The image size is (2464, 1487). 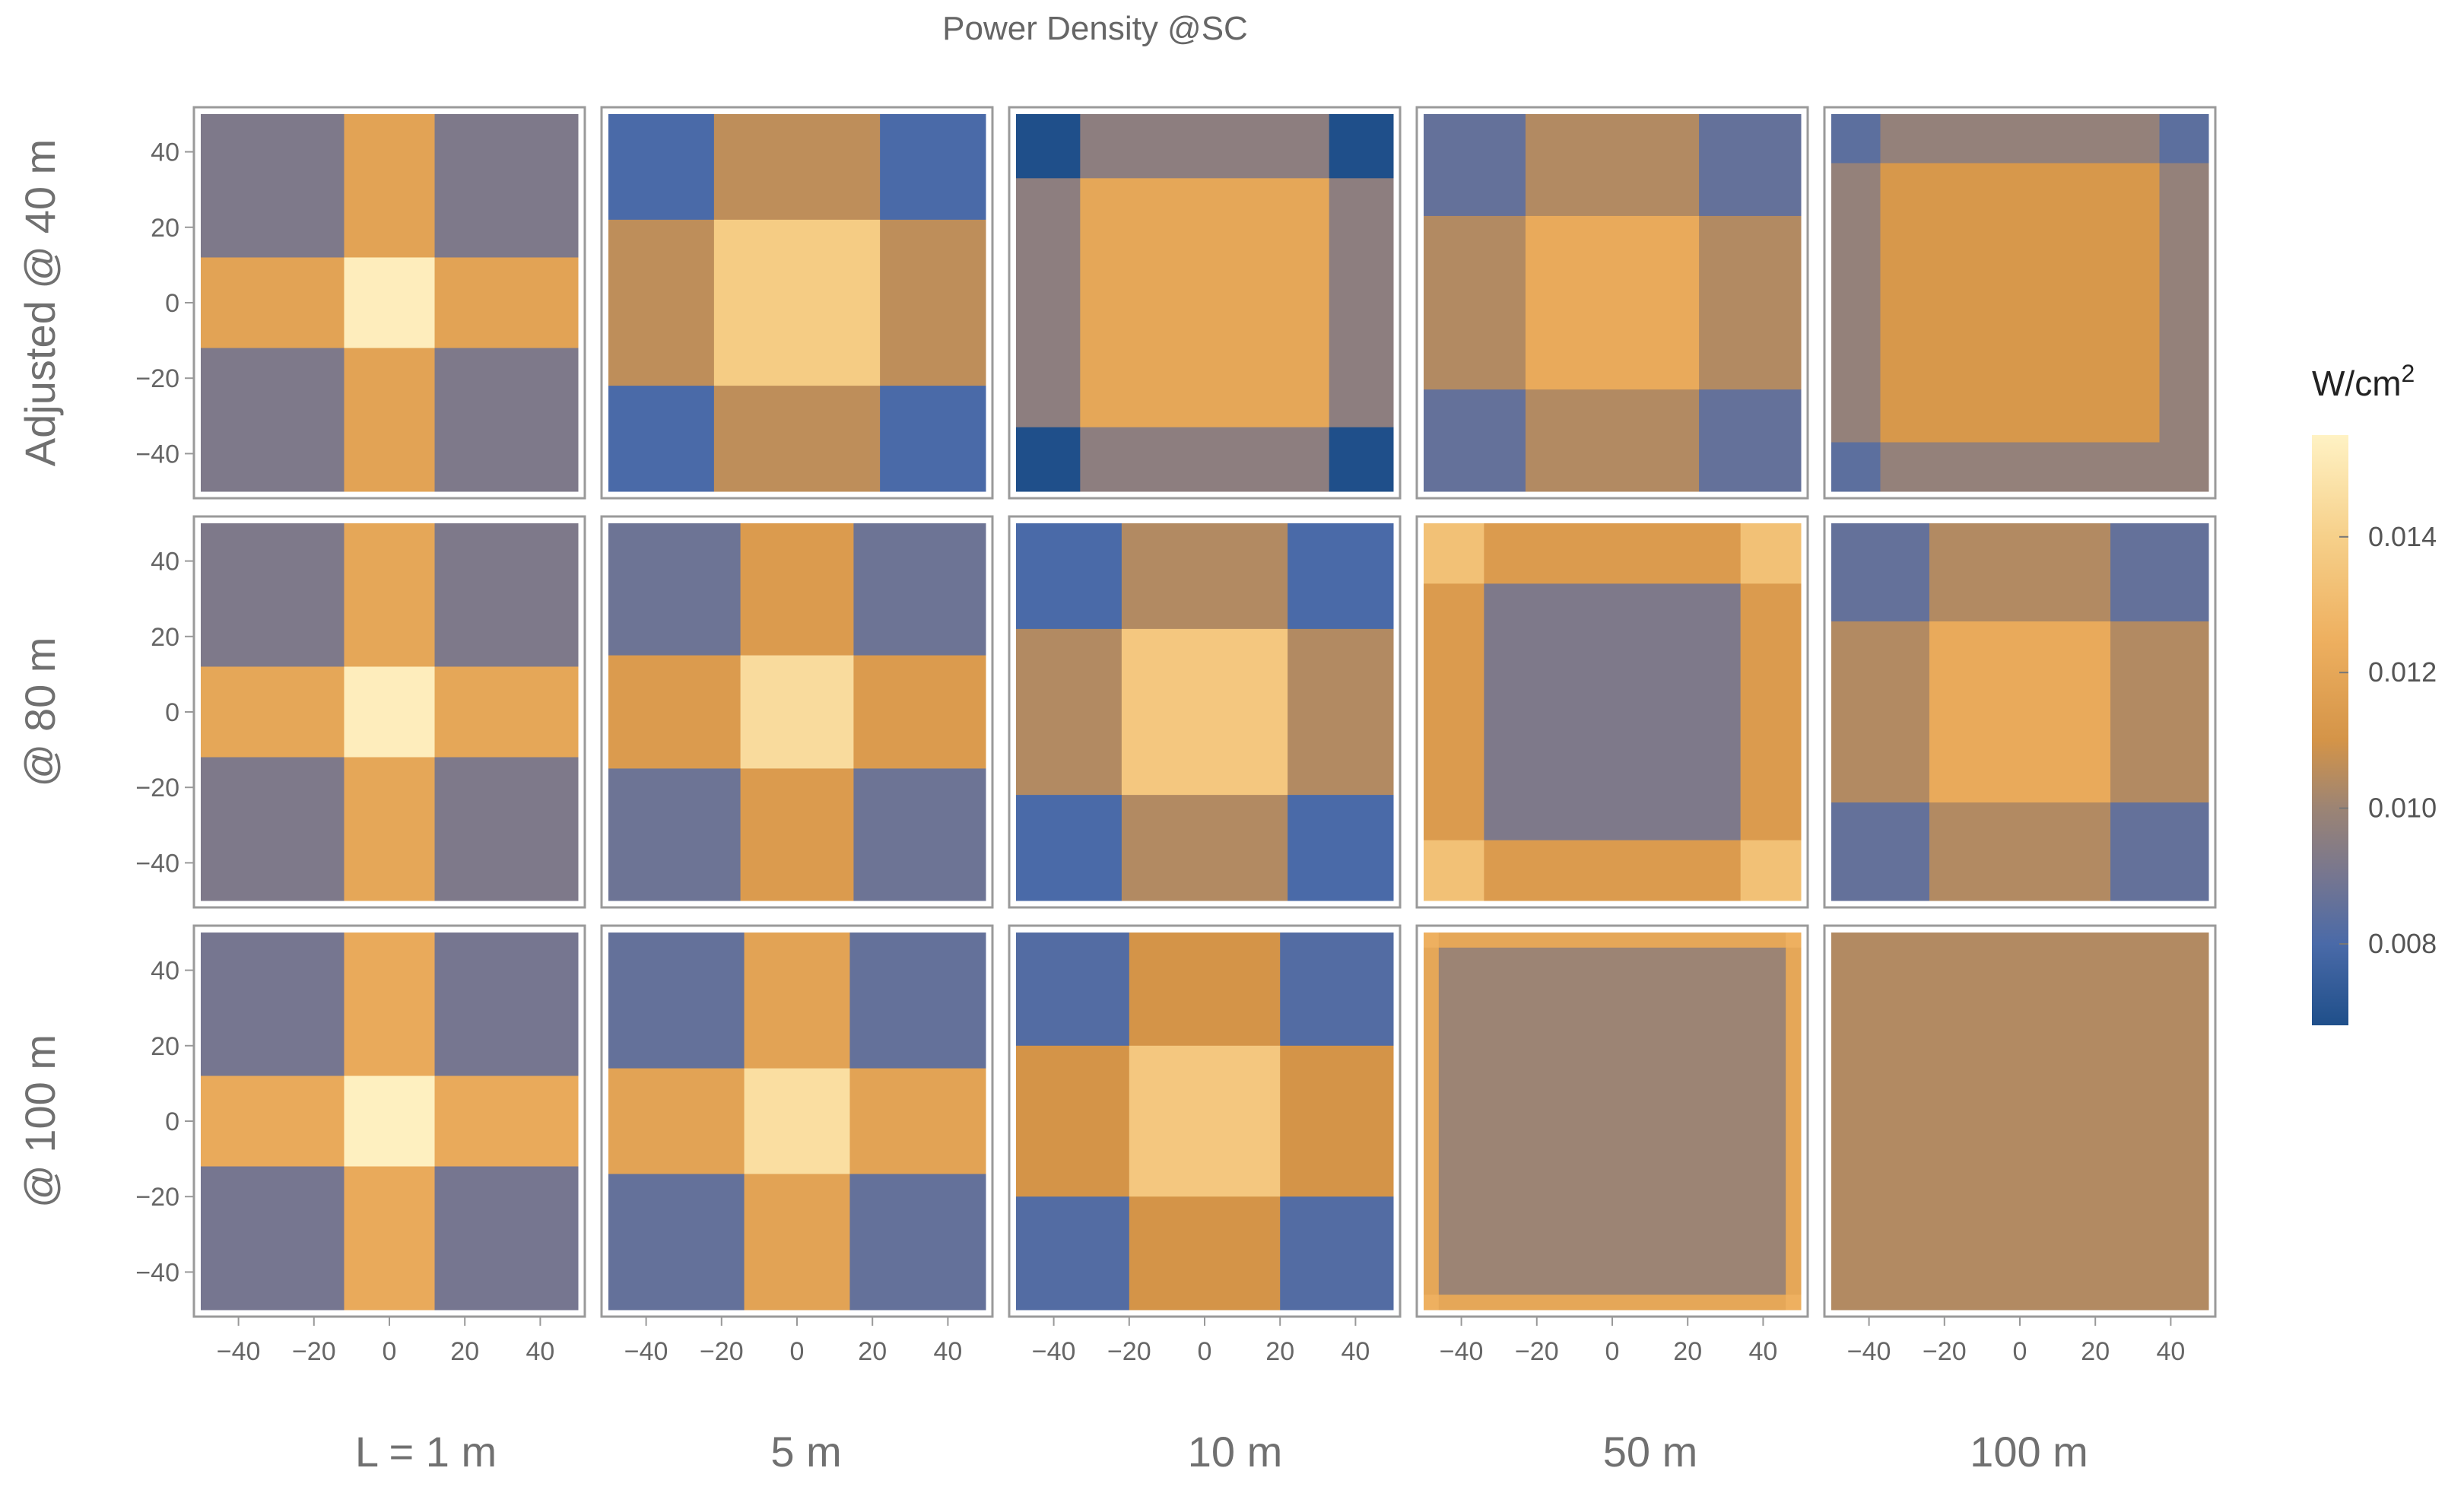 I want to click on panel-r3-c5: −40 −20 0 20 40, so click(x=2020, y=1145).